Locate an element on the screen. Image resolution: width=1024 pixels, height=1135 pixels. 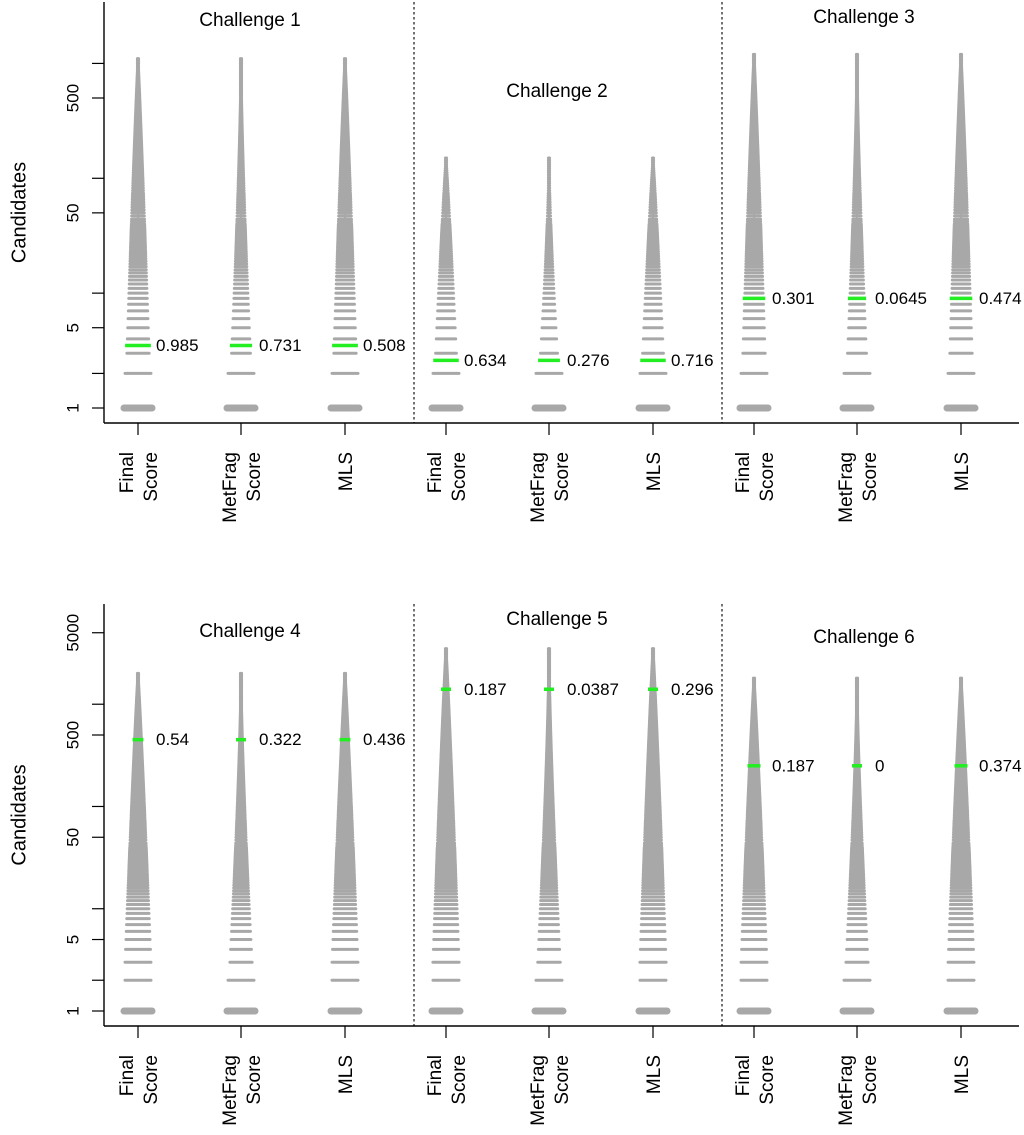
score-label: 0.508 is located at coordinates (384, 345).